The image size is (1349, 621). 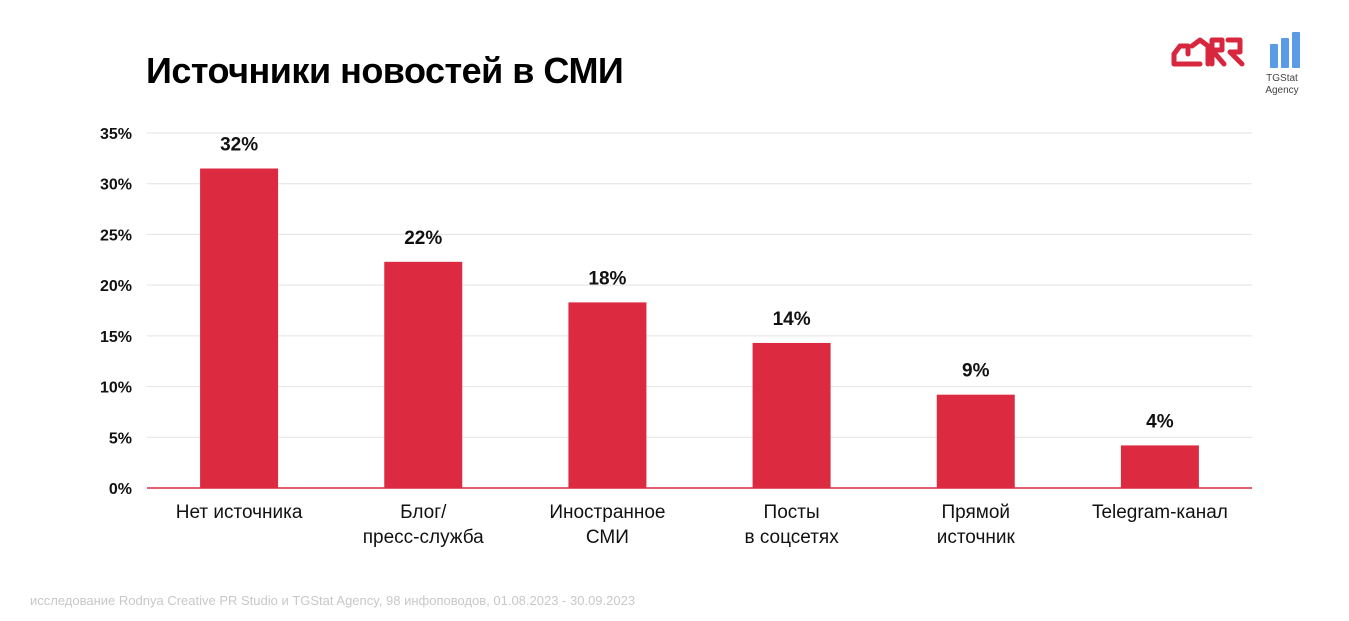 I want to click on data-label: 14%, so click(x=792, y=319).